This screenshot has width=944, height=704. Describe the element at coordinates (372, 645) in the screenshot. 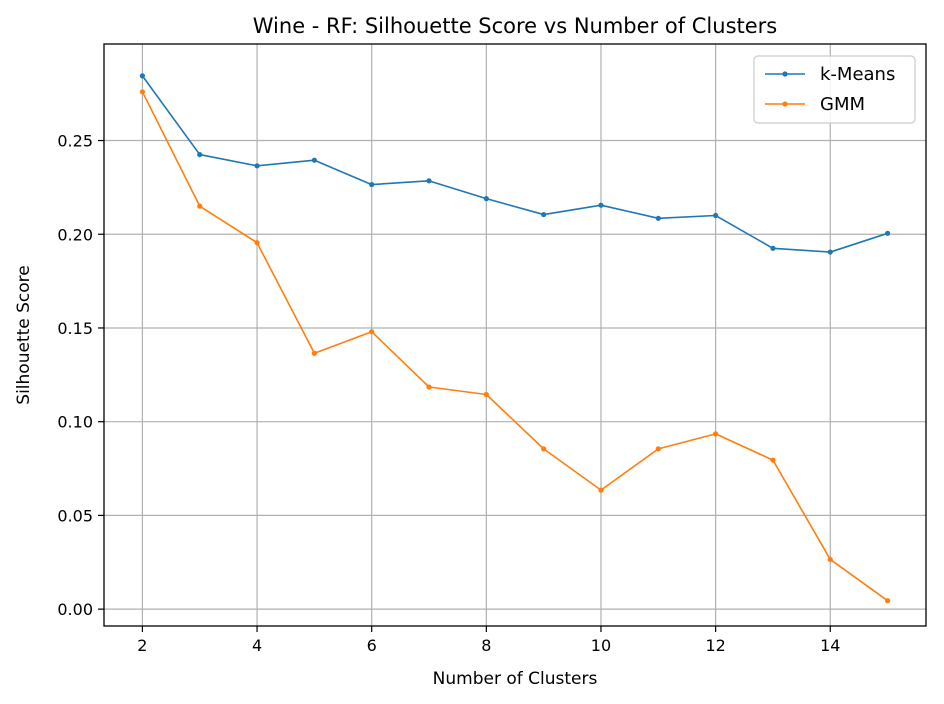

I see `x-tick-label: 6` at that location.